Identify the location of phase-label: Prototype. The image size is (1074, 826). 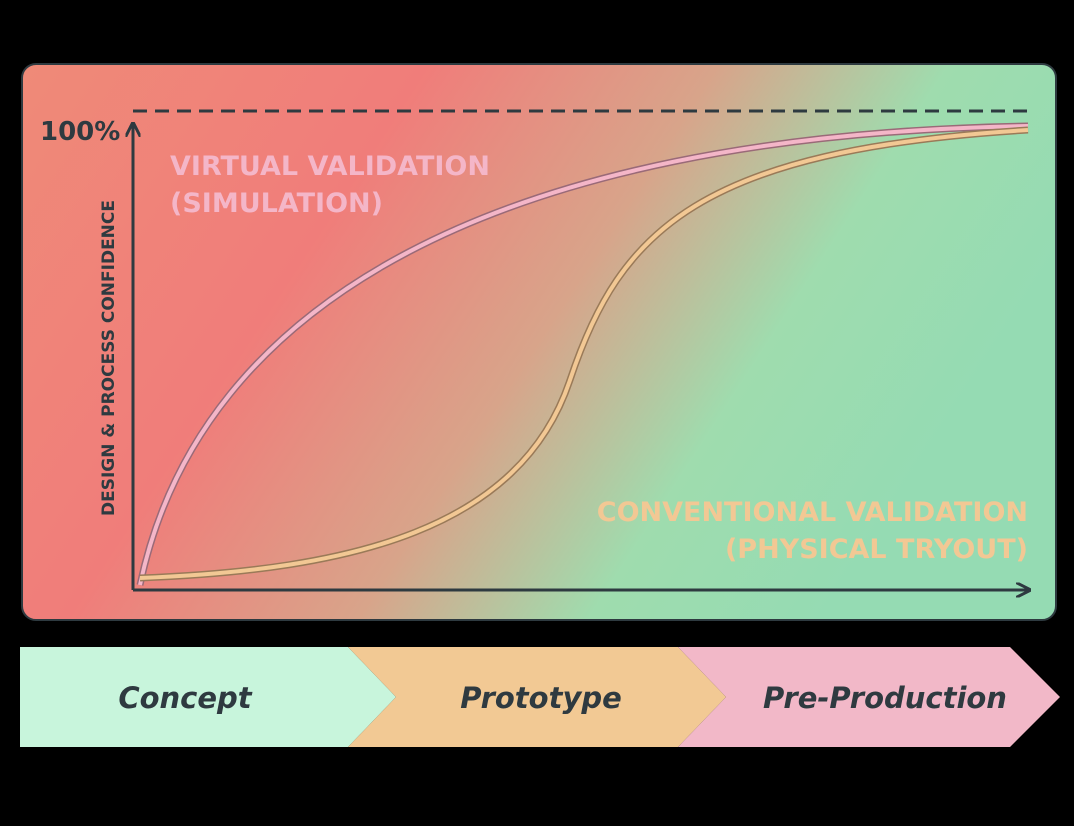
(541, 698).